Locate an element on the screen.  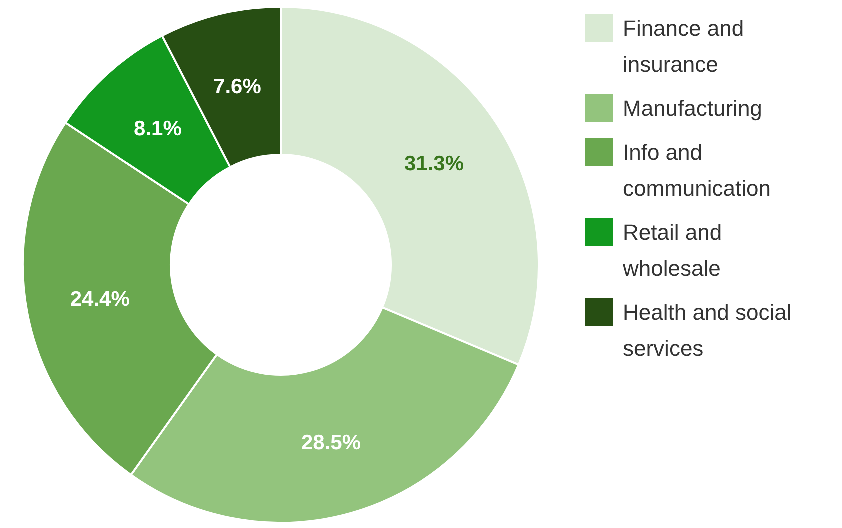
data-label: 7.6% is located at coordinates (238, 87).